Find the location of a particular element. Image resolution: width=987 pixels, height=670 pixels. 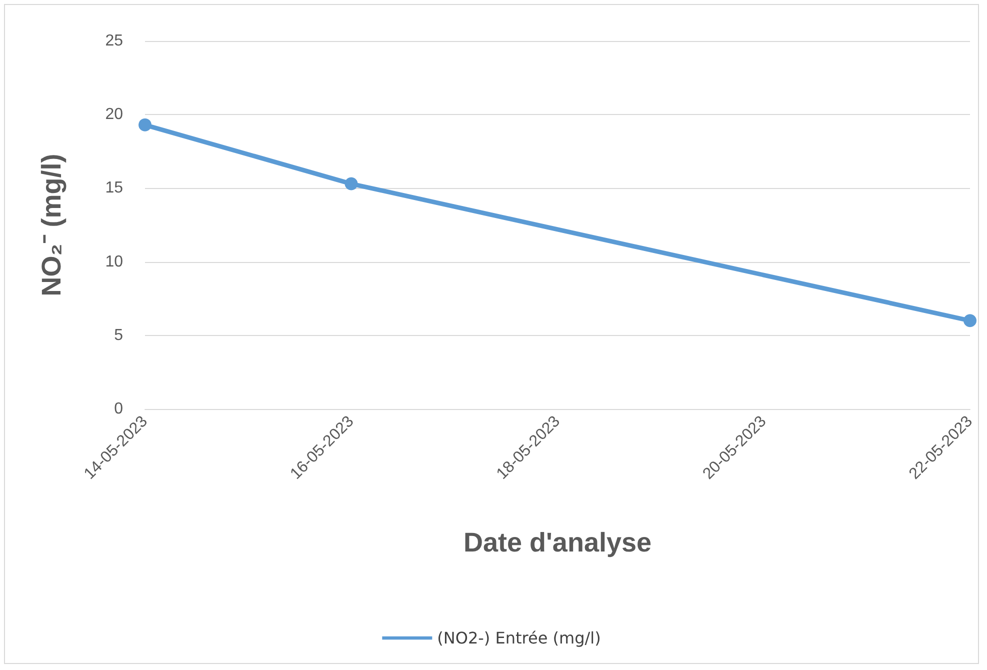

y-tick-label: 5 is located at coordinates (119, 335).